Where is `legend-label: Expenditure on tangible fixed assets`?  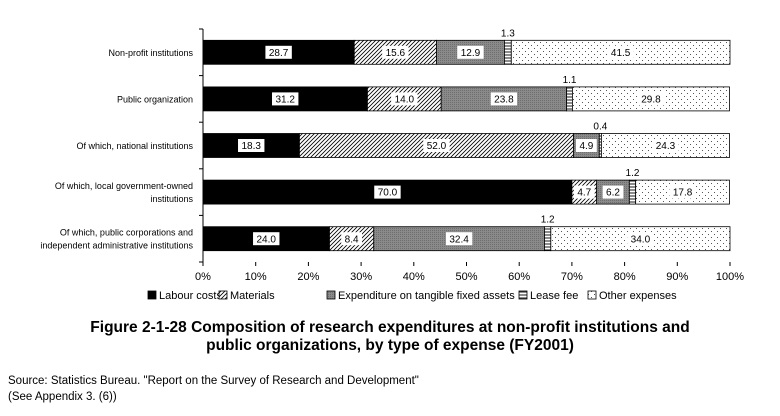 legend-label: Expenditure on tangible fixed assets is located at coordinates (426, 296).